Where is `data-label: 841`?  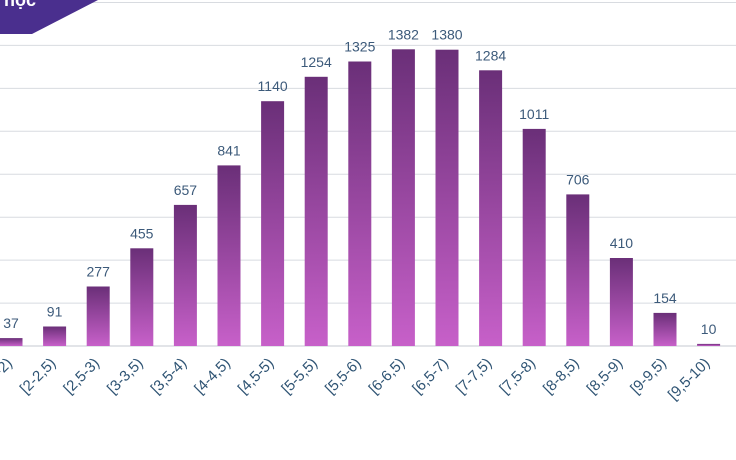 data-label: 841 is located at coordinates (229, 150).